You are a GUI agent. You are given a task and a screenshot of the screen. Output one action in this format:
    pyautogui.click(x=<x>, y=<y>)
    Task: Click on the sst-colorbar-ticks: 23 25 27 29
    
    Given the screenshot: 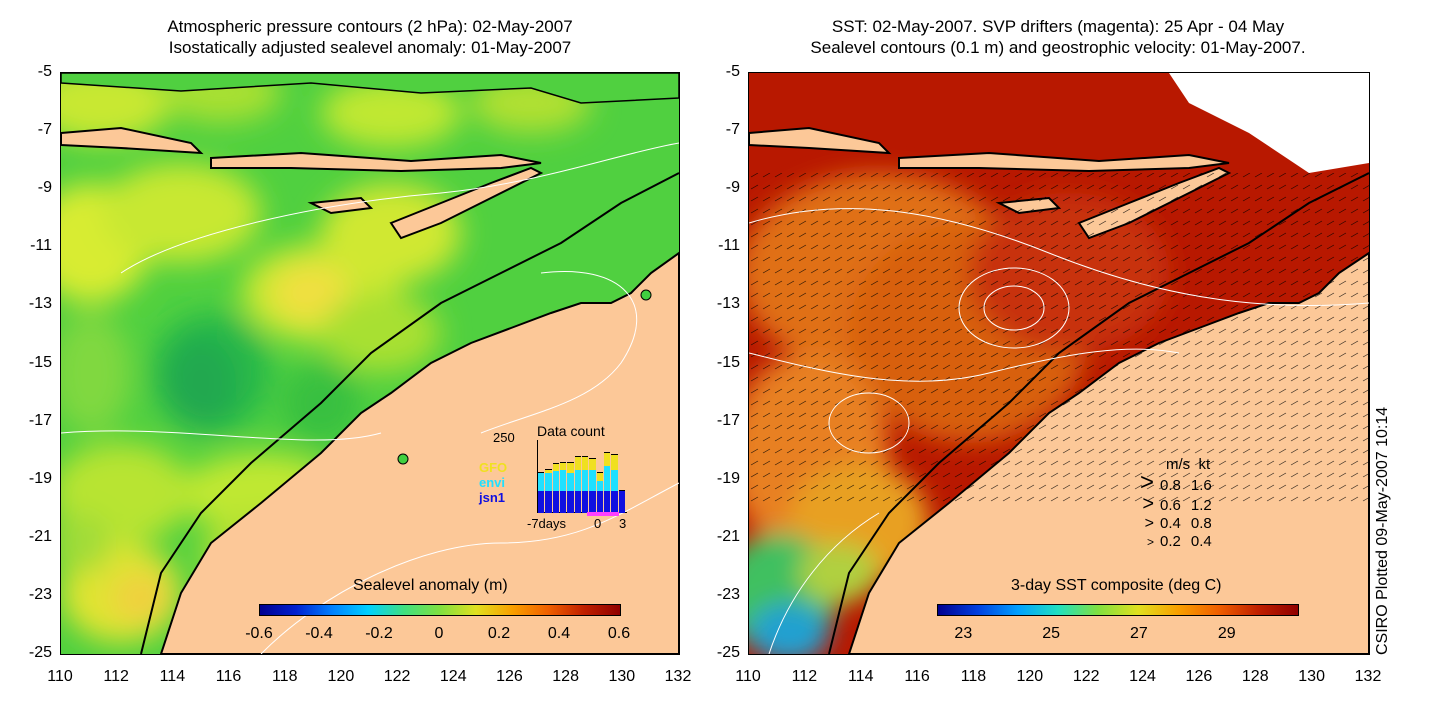 What is the action you would take?
    pyautogui.click(x=1117, y=635)
    